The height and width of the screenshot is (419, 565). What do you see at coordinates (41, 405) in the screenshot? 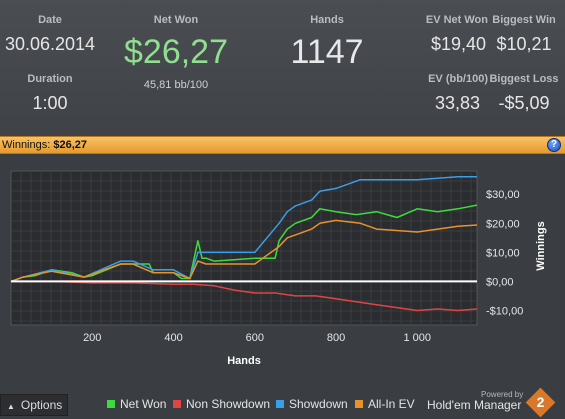
I see `options-label: Options` at bounding box center [41, 405].